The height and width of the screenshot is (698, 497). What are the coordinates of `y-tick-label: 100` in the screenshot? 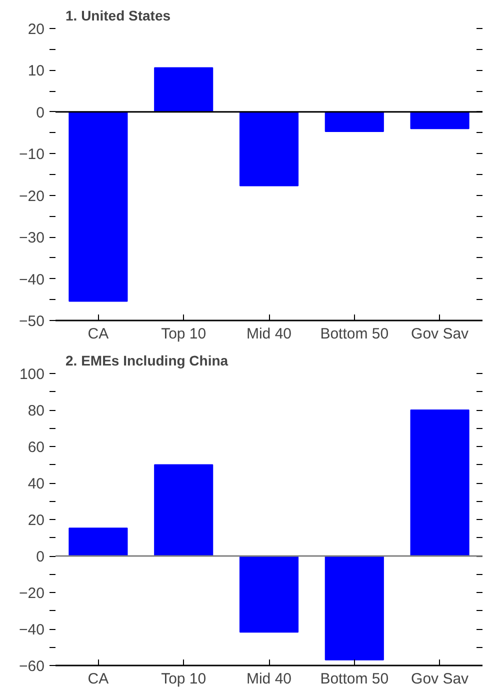 It's located at (32, 374).